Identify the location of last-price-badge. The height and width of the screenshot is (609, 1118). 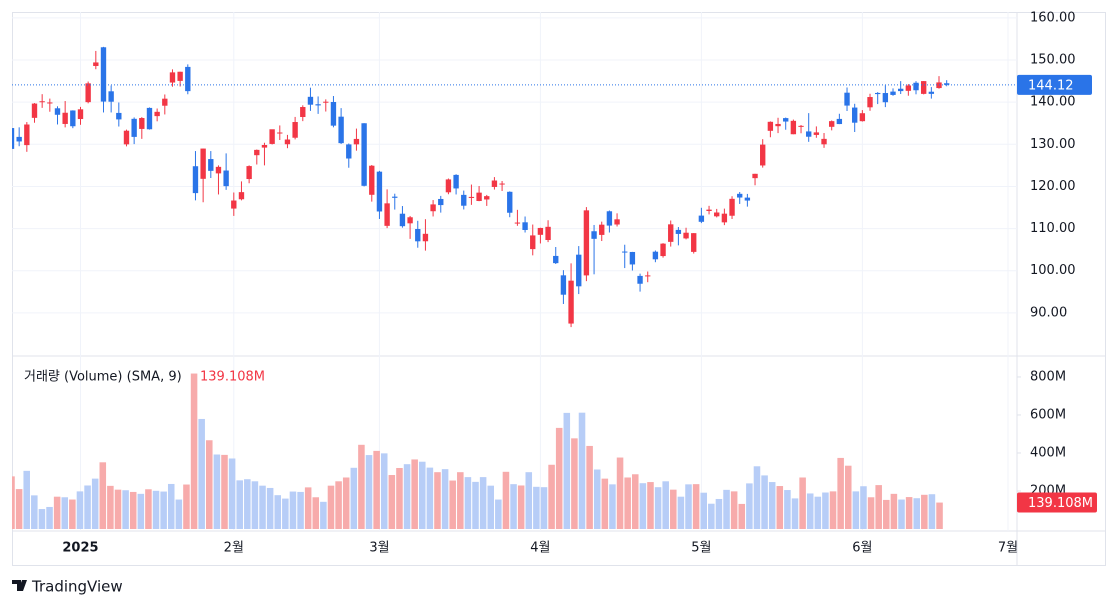
(1054, 84).